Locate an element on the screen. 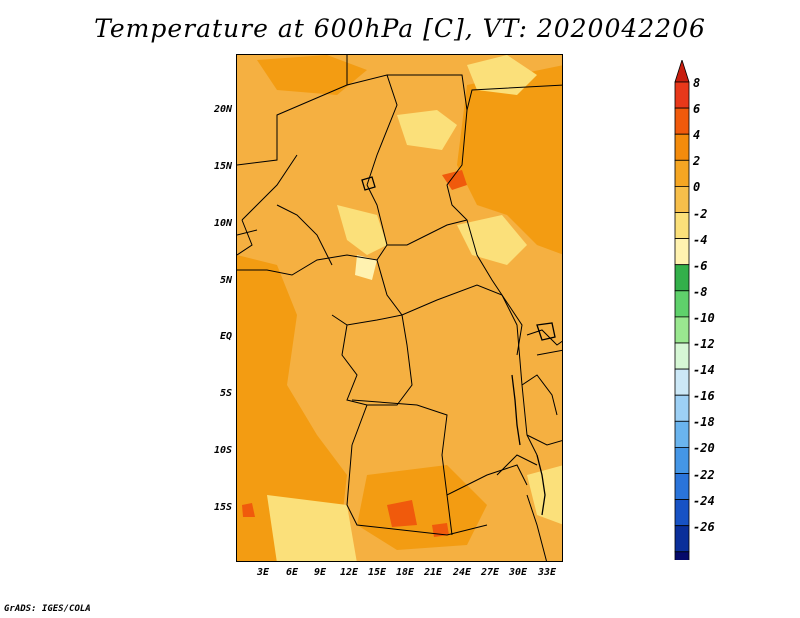 This screenshot has height=618, width=800. lat-label: 10N is located at coordinates (222, 223).